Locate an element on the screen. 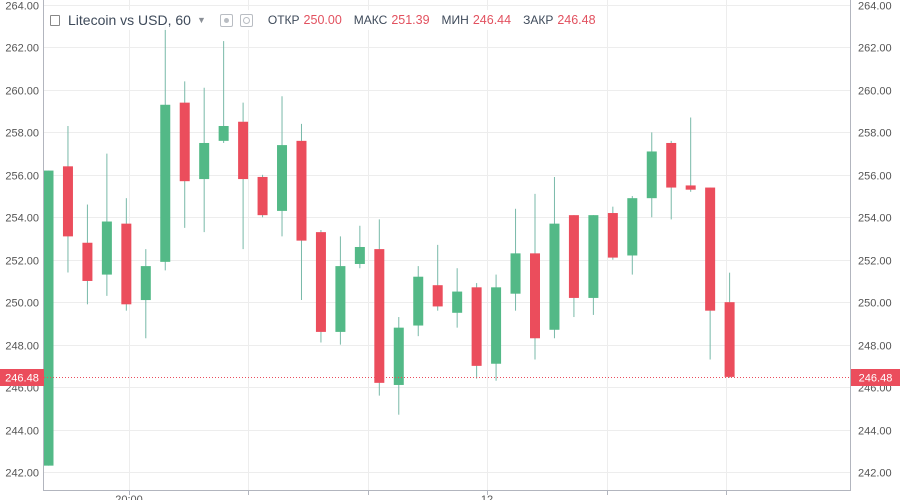 This screenshot has height=500, width=900. y-tick-label: 258.00 is located at coordinates (875, 134).